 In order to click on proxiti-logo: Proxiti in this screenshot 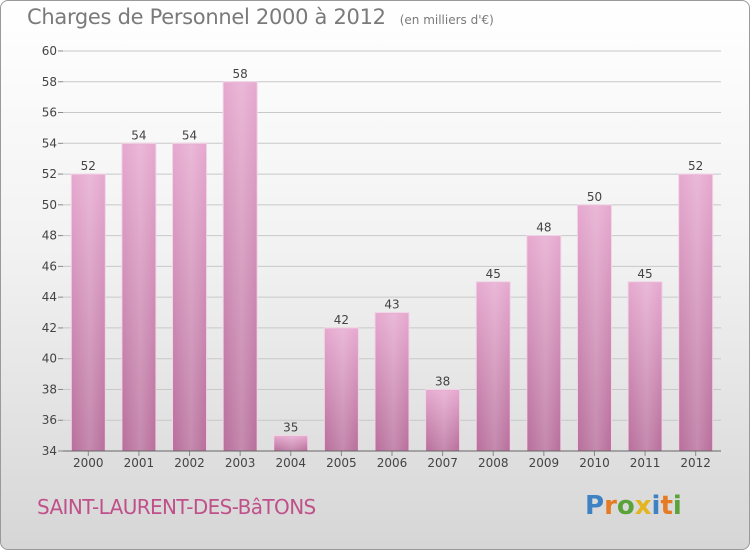, I will do `click(633, 506)`.